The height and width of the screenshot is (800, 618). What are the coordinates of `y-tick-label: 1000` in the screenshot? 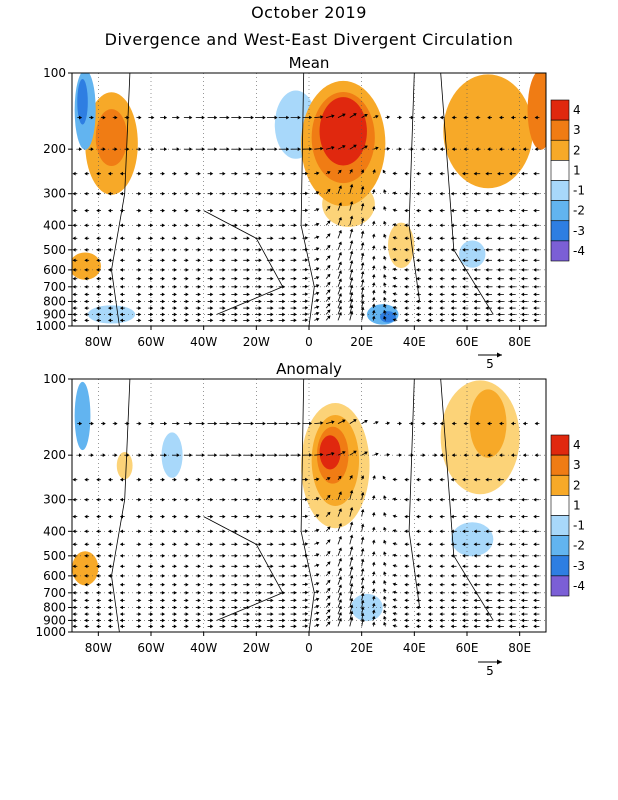 It's located at (50, 632).